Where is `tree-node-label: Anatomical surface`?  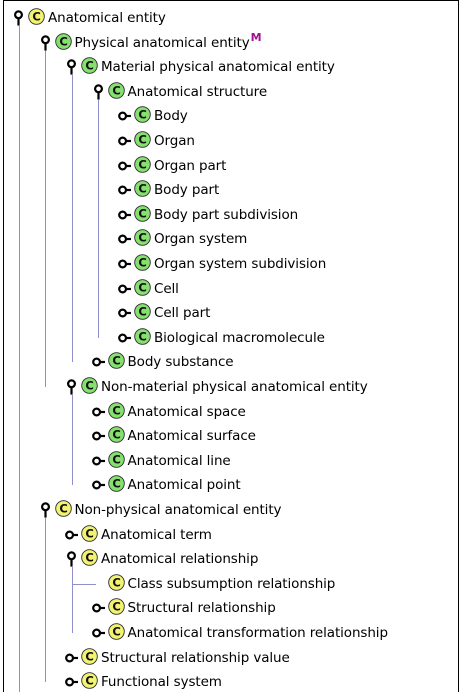
tree-node-label: Anatomical surface is located at coordinates (191, 436).